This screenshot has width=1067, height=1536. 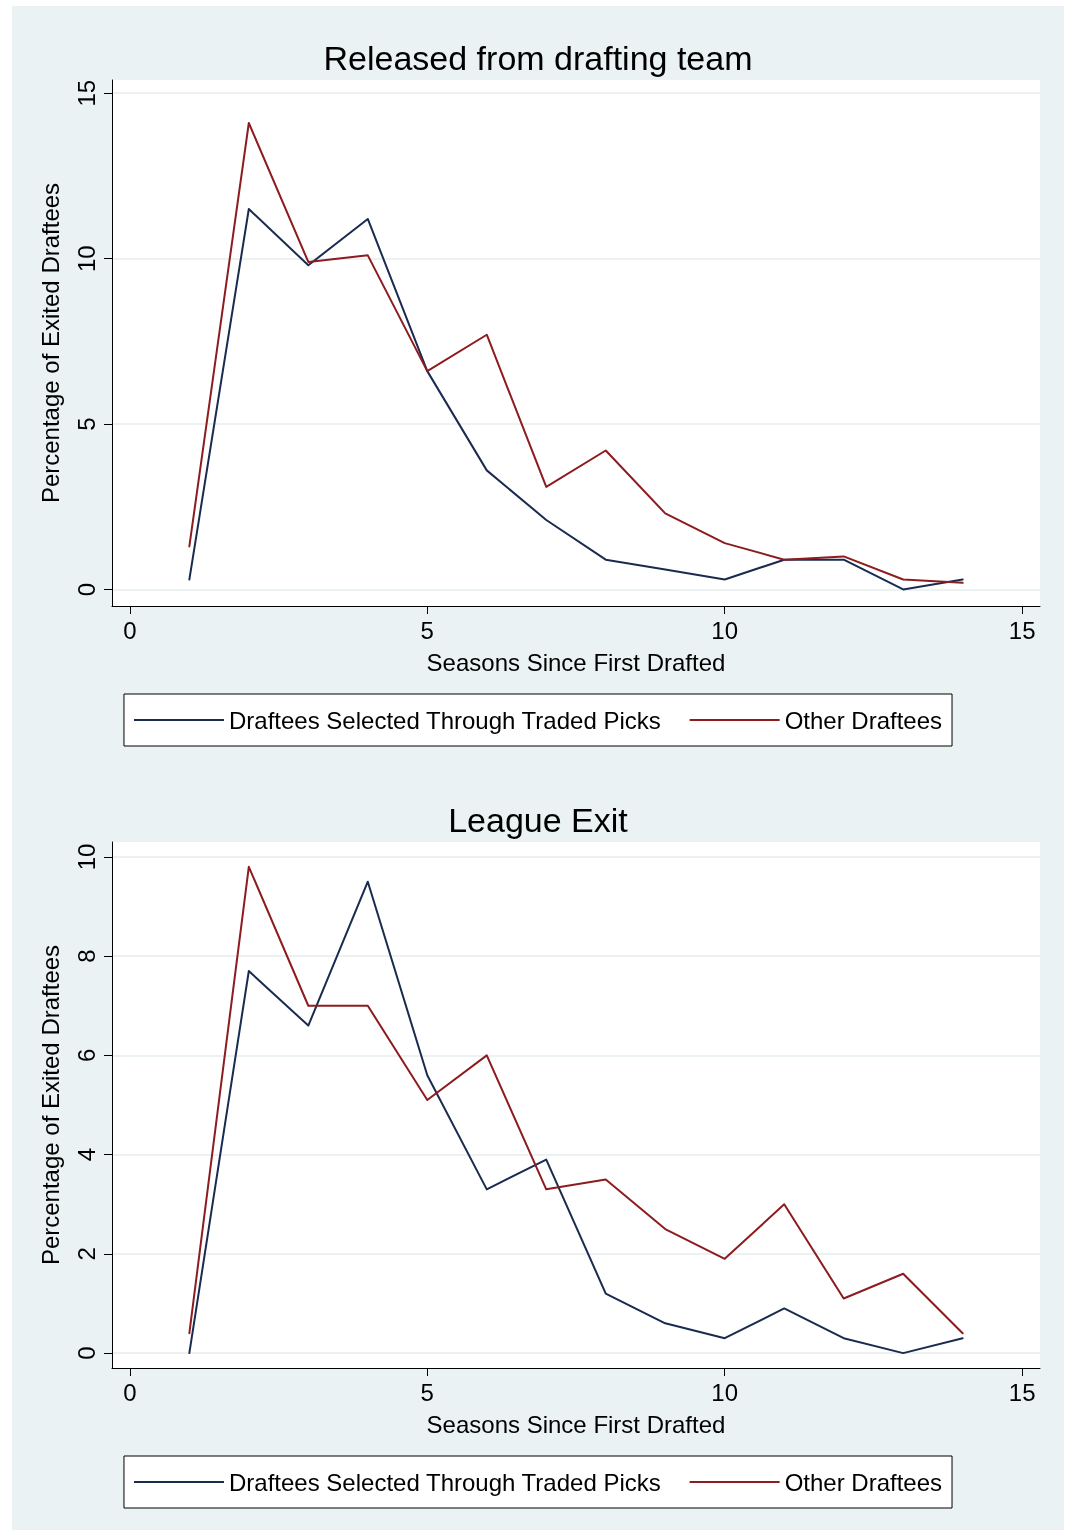 What do you see at coordinates (86, 1055) in the screenshot?
I see `y-tick-label: 6` at bounding box center [86, 1055].